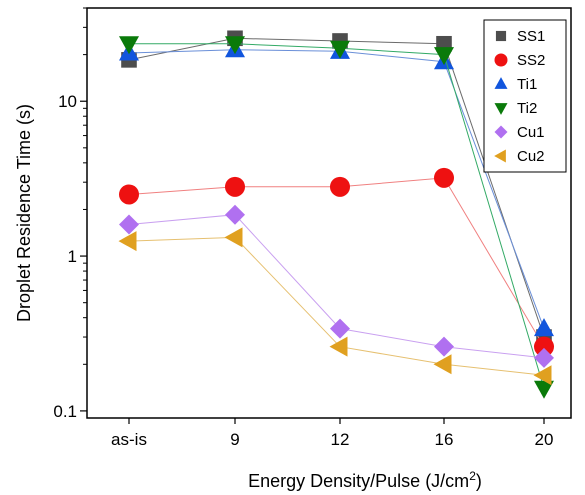 This screenshot has width=585, height=495. Describe the element at coordinates (531, 36) in the screenshot. I see `legend-label-ss1: SS1` at that location.